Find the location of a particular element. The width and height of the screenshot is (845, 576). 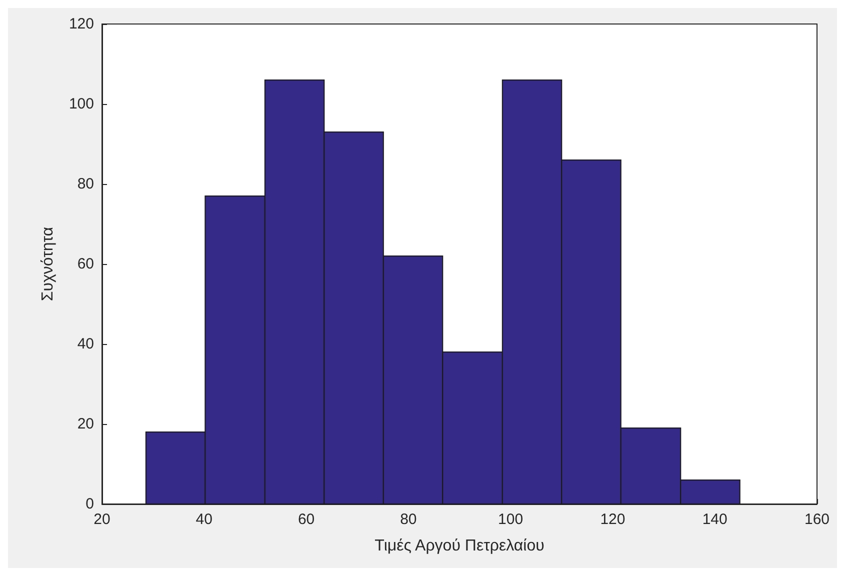

y-tick-label: 20 is located at coordinates (85, 424).